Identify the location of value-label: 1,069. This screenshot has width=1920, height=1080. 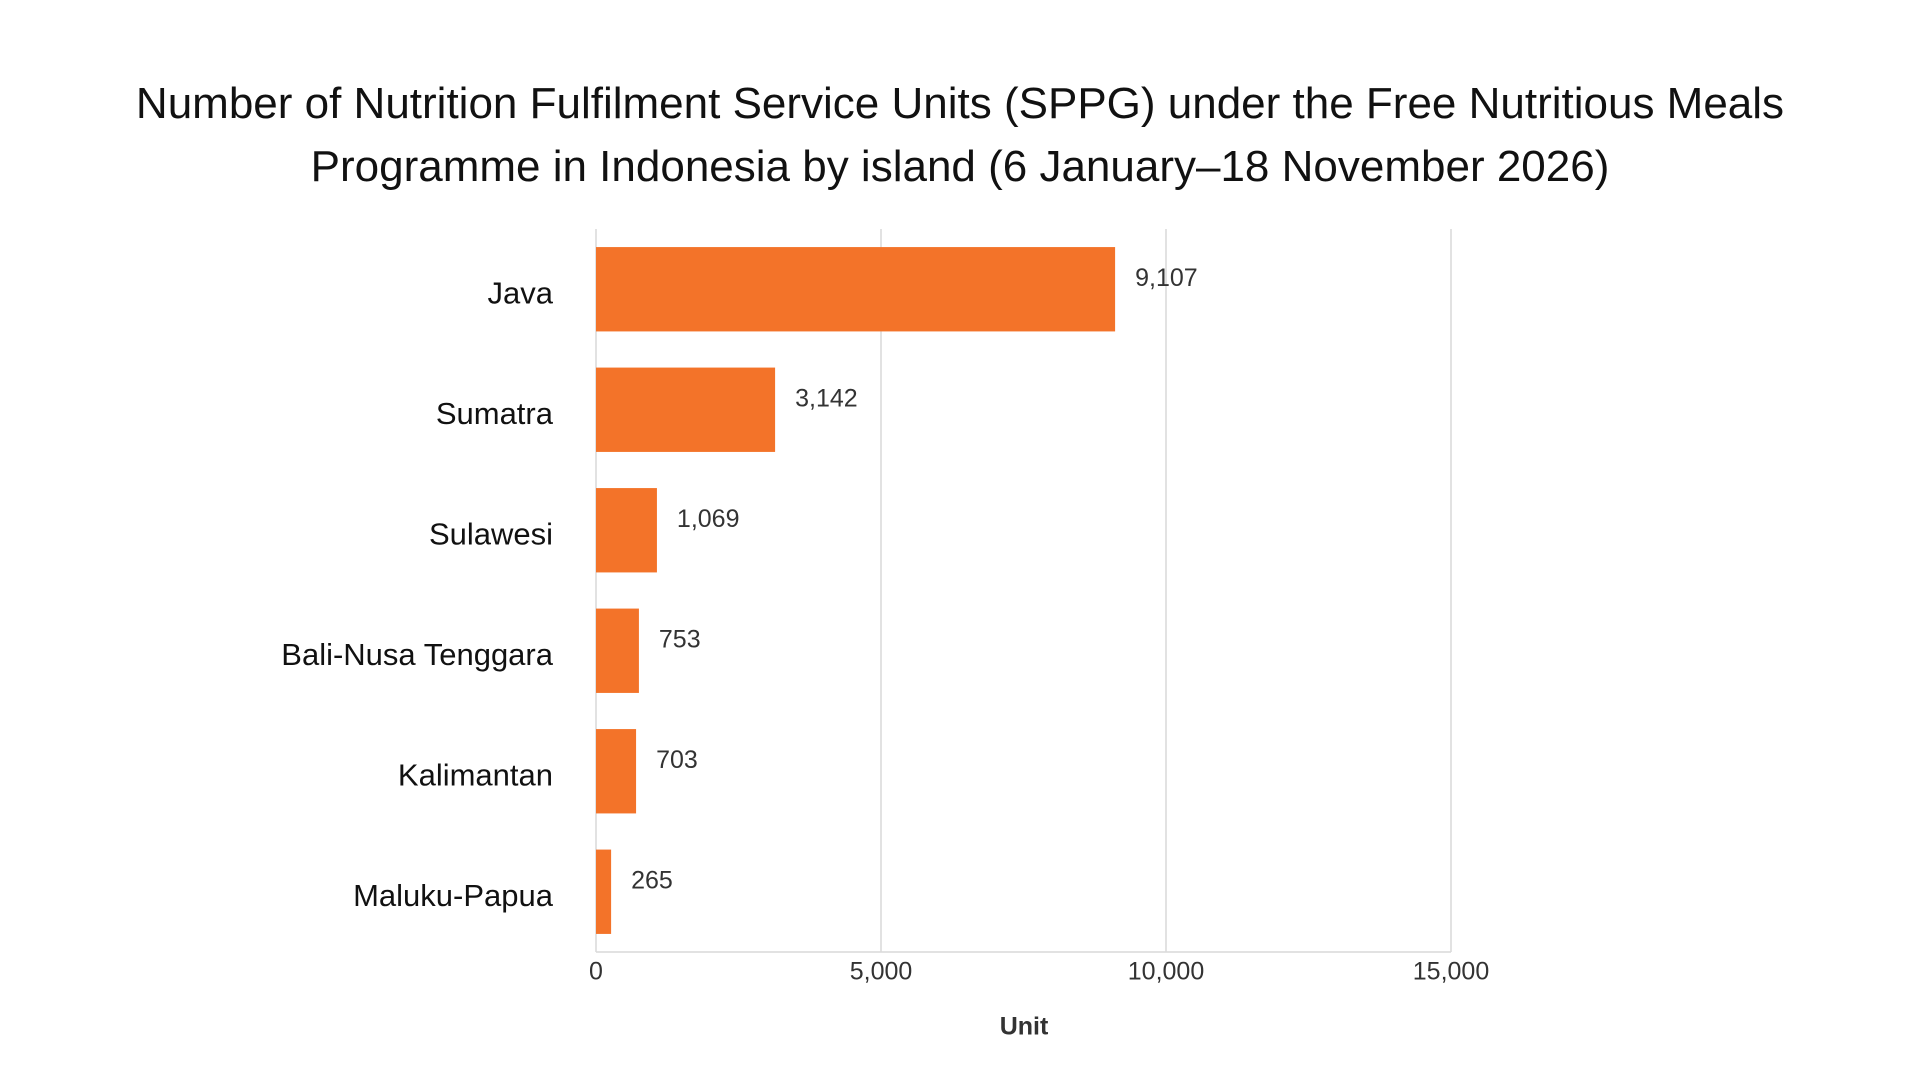
(708, 519).